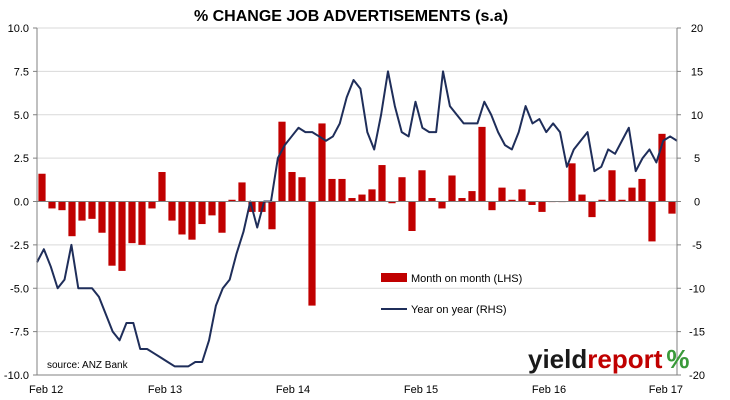 The height and width of the screenshot is (400, 730). Describe the element at coordinates (549, 390) in the screenshot. I see `x-tick-label: Feb 16` at that location.